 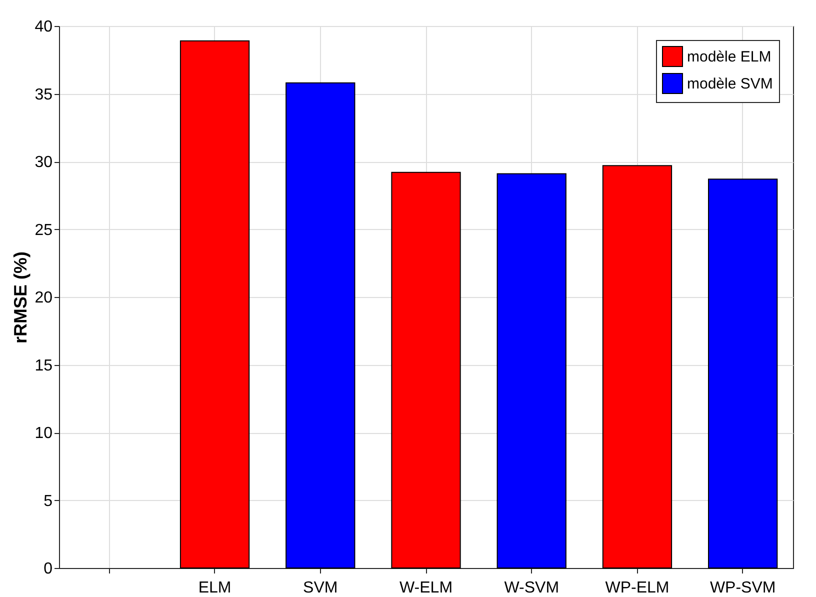 What do you see at coordinates (215, 588) in the screenshot?
I see `x-tick-label: ELM` at bounding box center [215, 588].